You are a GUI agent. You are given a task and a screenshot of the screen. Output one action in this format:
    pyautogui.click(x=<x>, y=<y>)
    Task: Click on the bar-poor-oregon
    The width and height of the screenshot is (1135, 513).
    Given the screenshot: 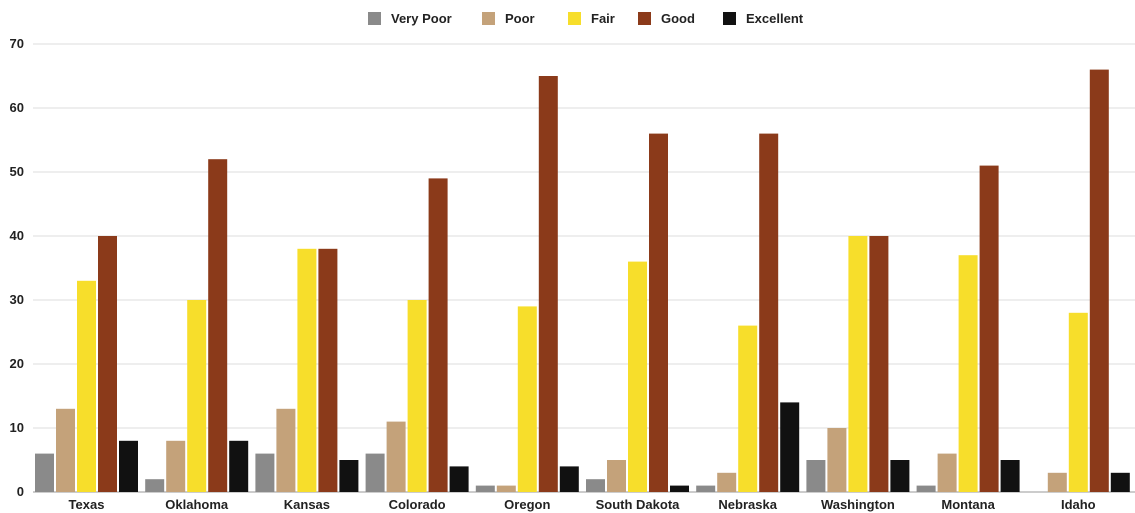 What is the action you would take?
    pyautogui.click(x=506, y=488)
    